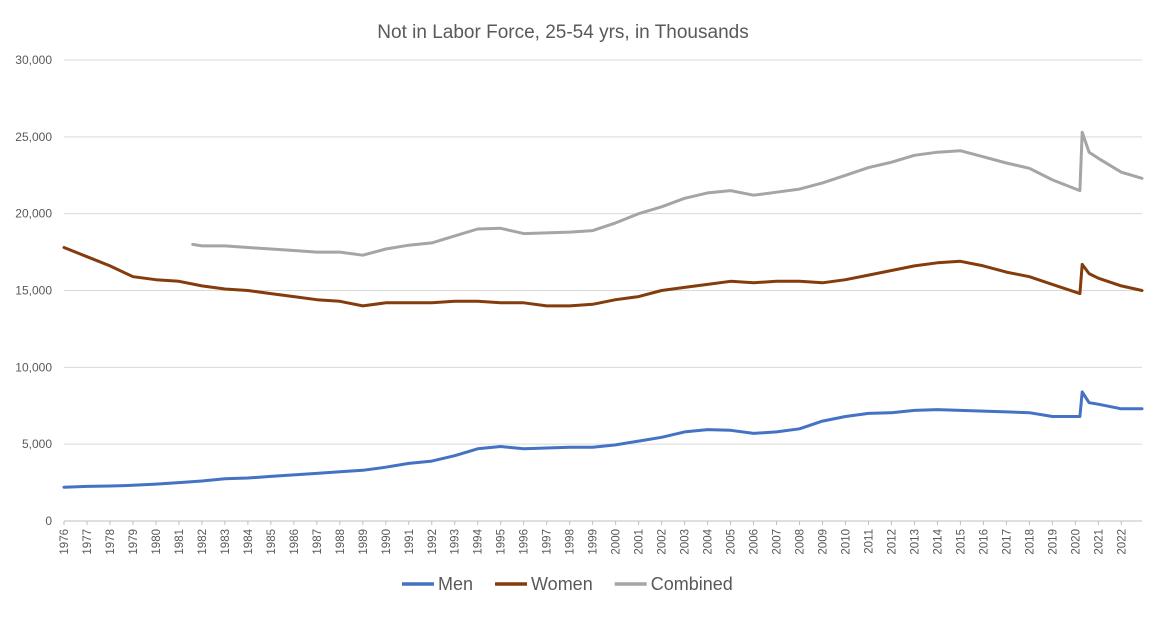 The image size is (1160, 618). Describe the element at coordinates (456, 542) in the screenshot. I see `x-tick-label: 1993` at that location.